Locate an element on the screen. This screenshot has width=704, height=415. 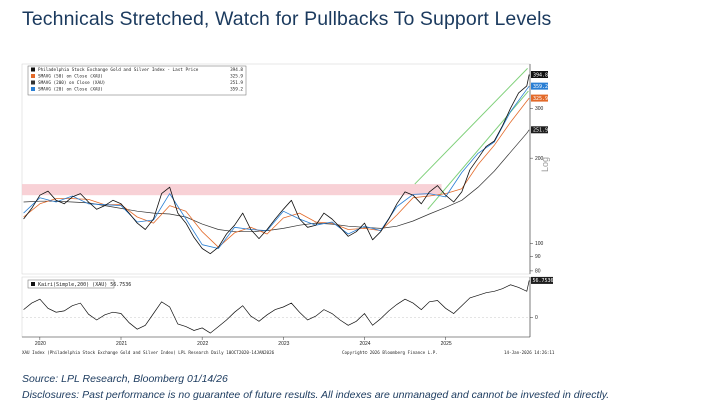
value-badge-sma20 is located at coordinates (539, 86).